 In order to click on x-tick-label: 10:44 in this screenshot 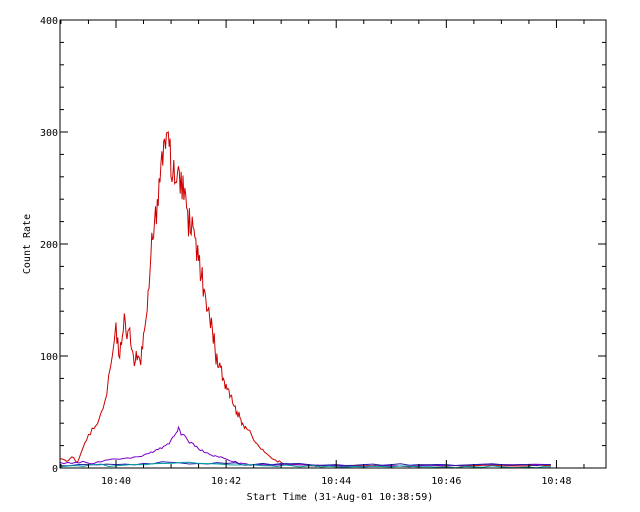, I will do `click(336, 481)`.